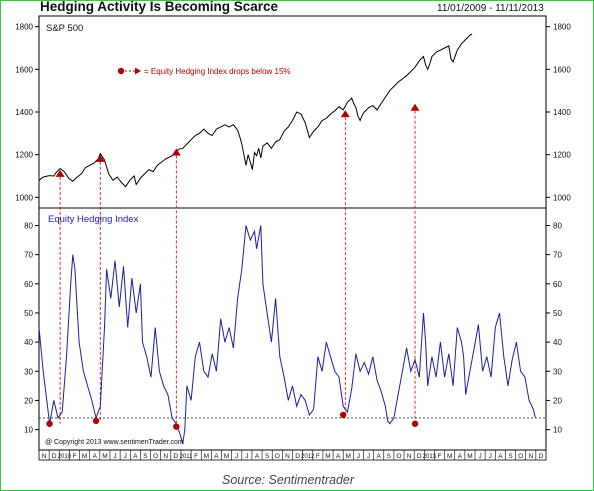  What do you see at coordinates (24, 197) in the screenshot?
I see `sp500-ytick-label-left: 1000` at bounding box center [24, 197].